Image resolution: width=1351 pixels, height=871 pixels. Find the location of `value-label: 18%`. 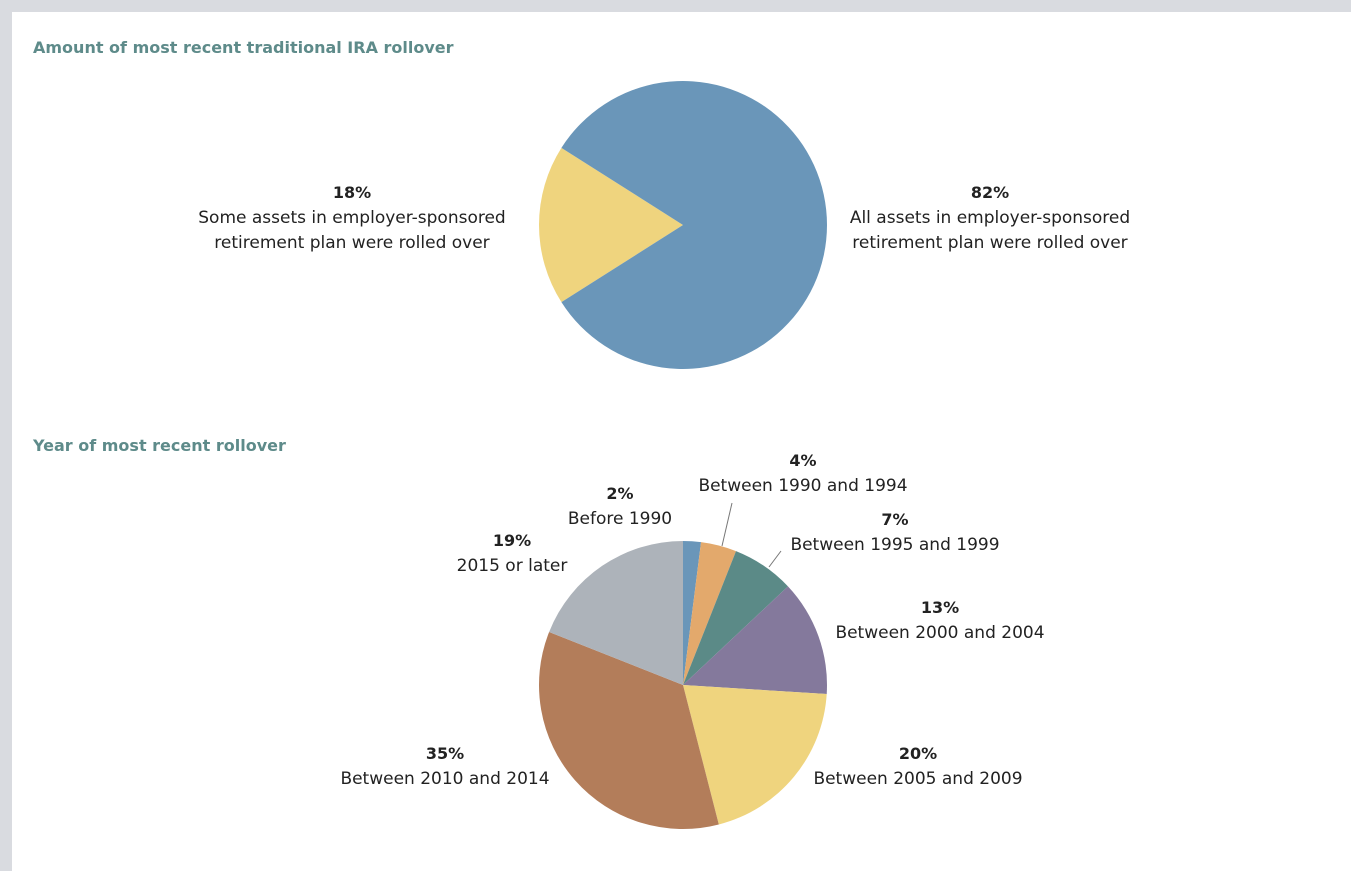

value-label: 18% is located at coordinates (352, 192).